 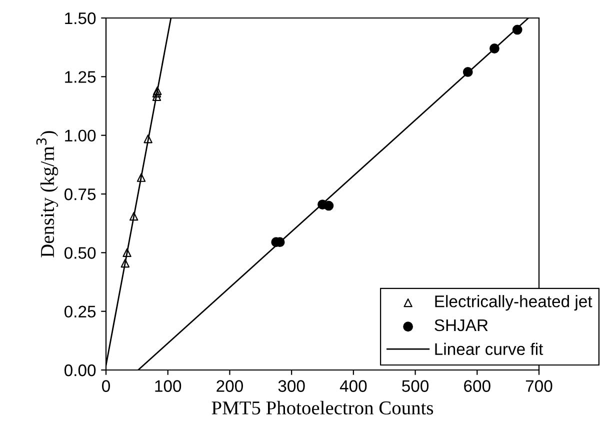 What do you see at coordinates (168, 386) in the screenshot?
I see `x-tick-label: 100` at bounding box center [168, 386].